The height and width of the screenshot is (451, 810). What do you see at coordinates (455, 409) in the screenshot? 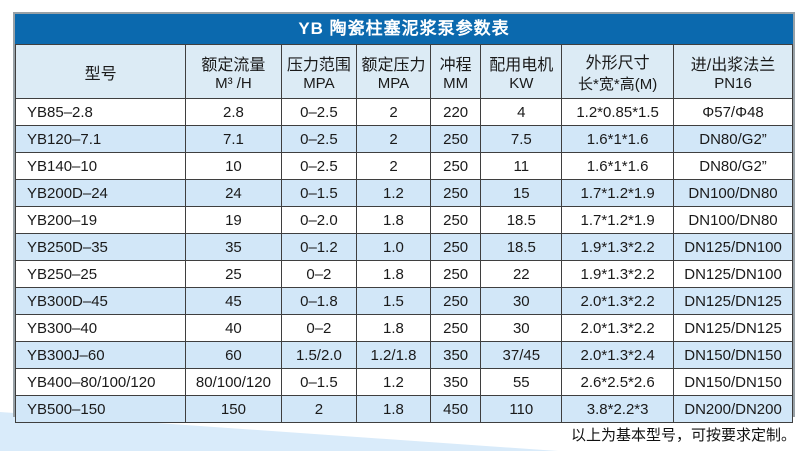
I see `value-cell: 450` at bounding box center [455, 409].